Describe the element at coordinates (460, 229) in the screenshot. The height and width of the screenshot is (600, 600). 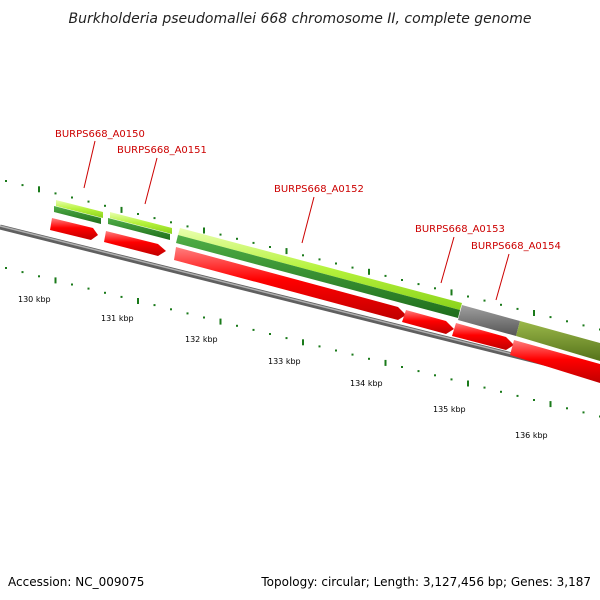
I see `gene-label-text: BURPS668_A0153` at that location.